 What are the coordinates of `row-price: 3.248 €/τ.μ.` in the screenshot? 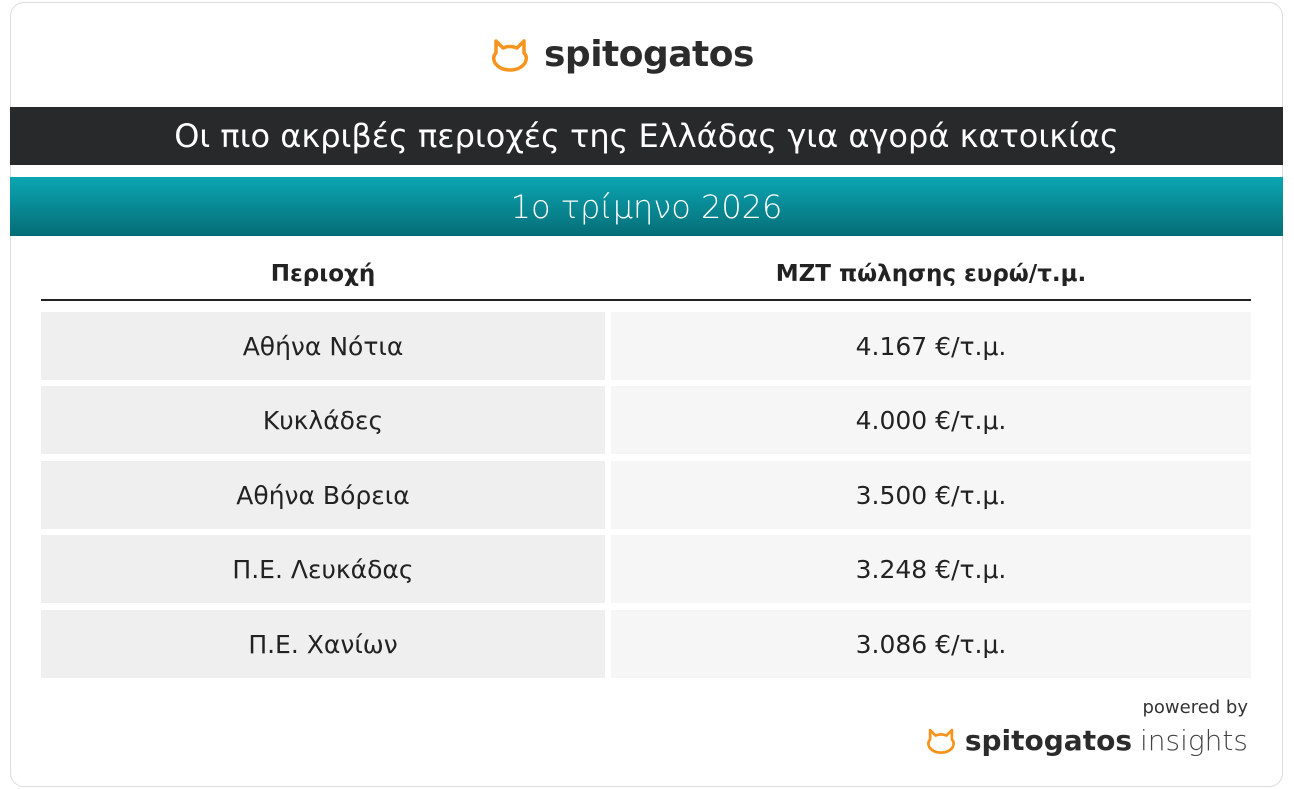 It's located at (931, 569).